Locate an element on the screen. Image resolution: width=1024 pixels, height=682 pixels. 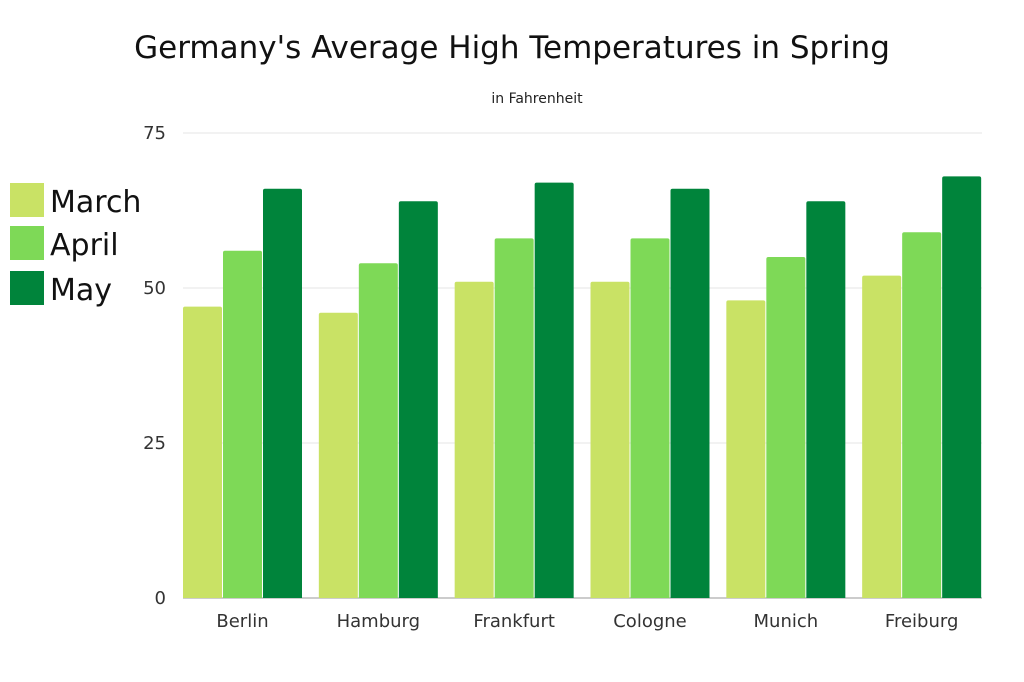
x-tick-label: Frankfurt is located at coordinates (514, 621).